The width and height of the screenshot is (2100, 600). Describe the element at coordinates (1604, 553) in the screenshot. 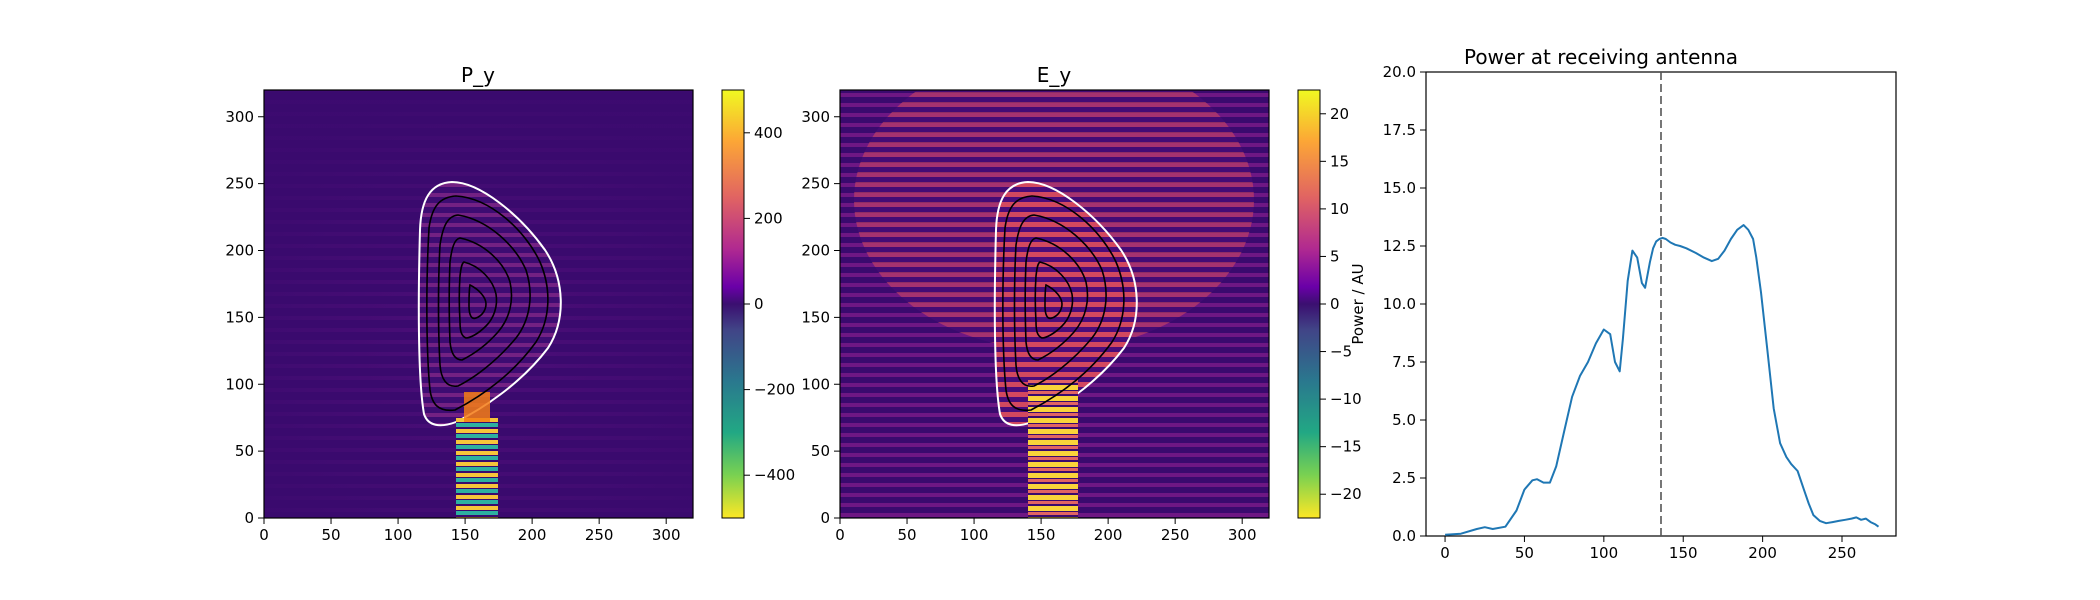

I see `power-x-tick-label: 100` at that location.